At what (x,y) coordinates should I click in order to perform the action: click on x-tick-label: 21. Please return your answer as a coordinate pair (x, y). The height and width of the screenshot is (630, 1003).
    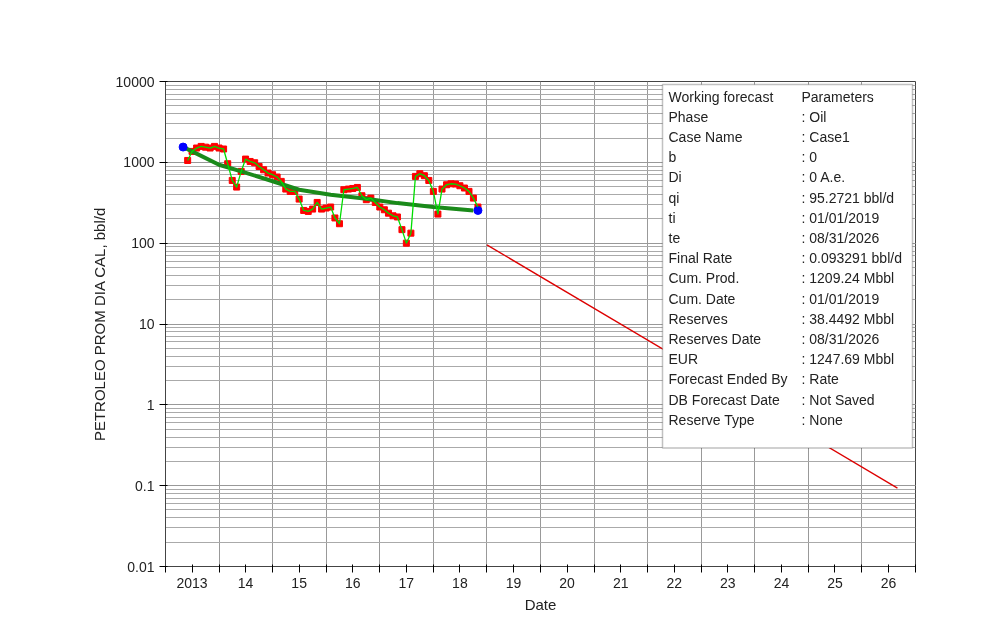
    Looking at the image, I should click on (620, 582).